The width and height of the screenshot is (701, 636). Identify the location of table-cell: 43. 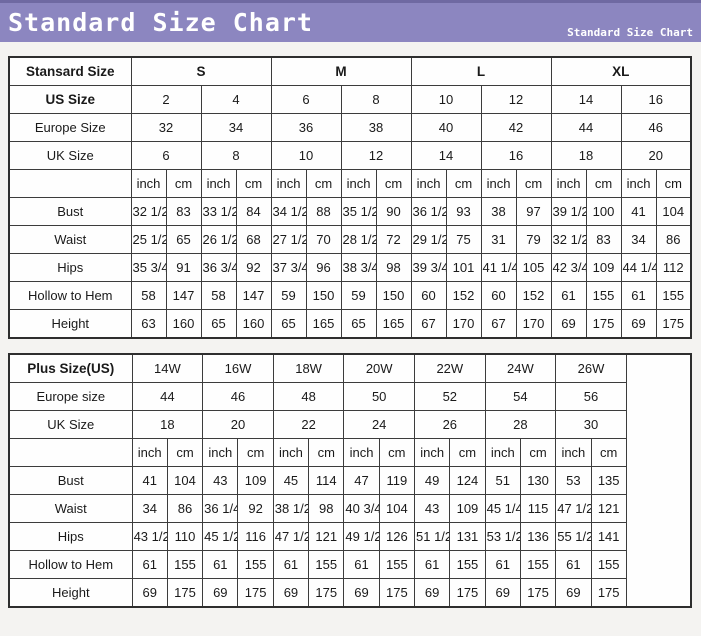
(220, 480).